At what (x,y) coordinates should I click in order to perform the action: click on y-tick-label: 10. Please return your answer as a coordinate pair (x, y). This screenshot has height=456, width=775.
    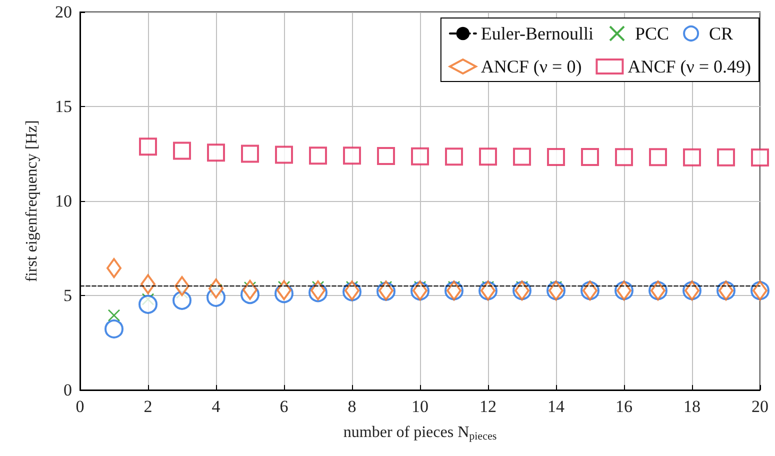
    Looking at the image, I should click on (63, 201).